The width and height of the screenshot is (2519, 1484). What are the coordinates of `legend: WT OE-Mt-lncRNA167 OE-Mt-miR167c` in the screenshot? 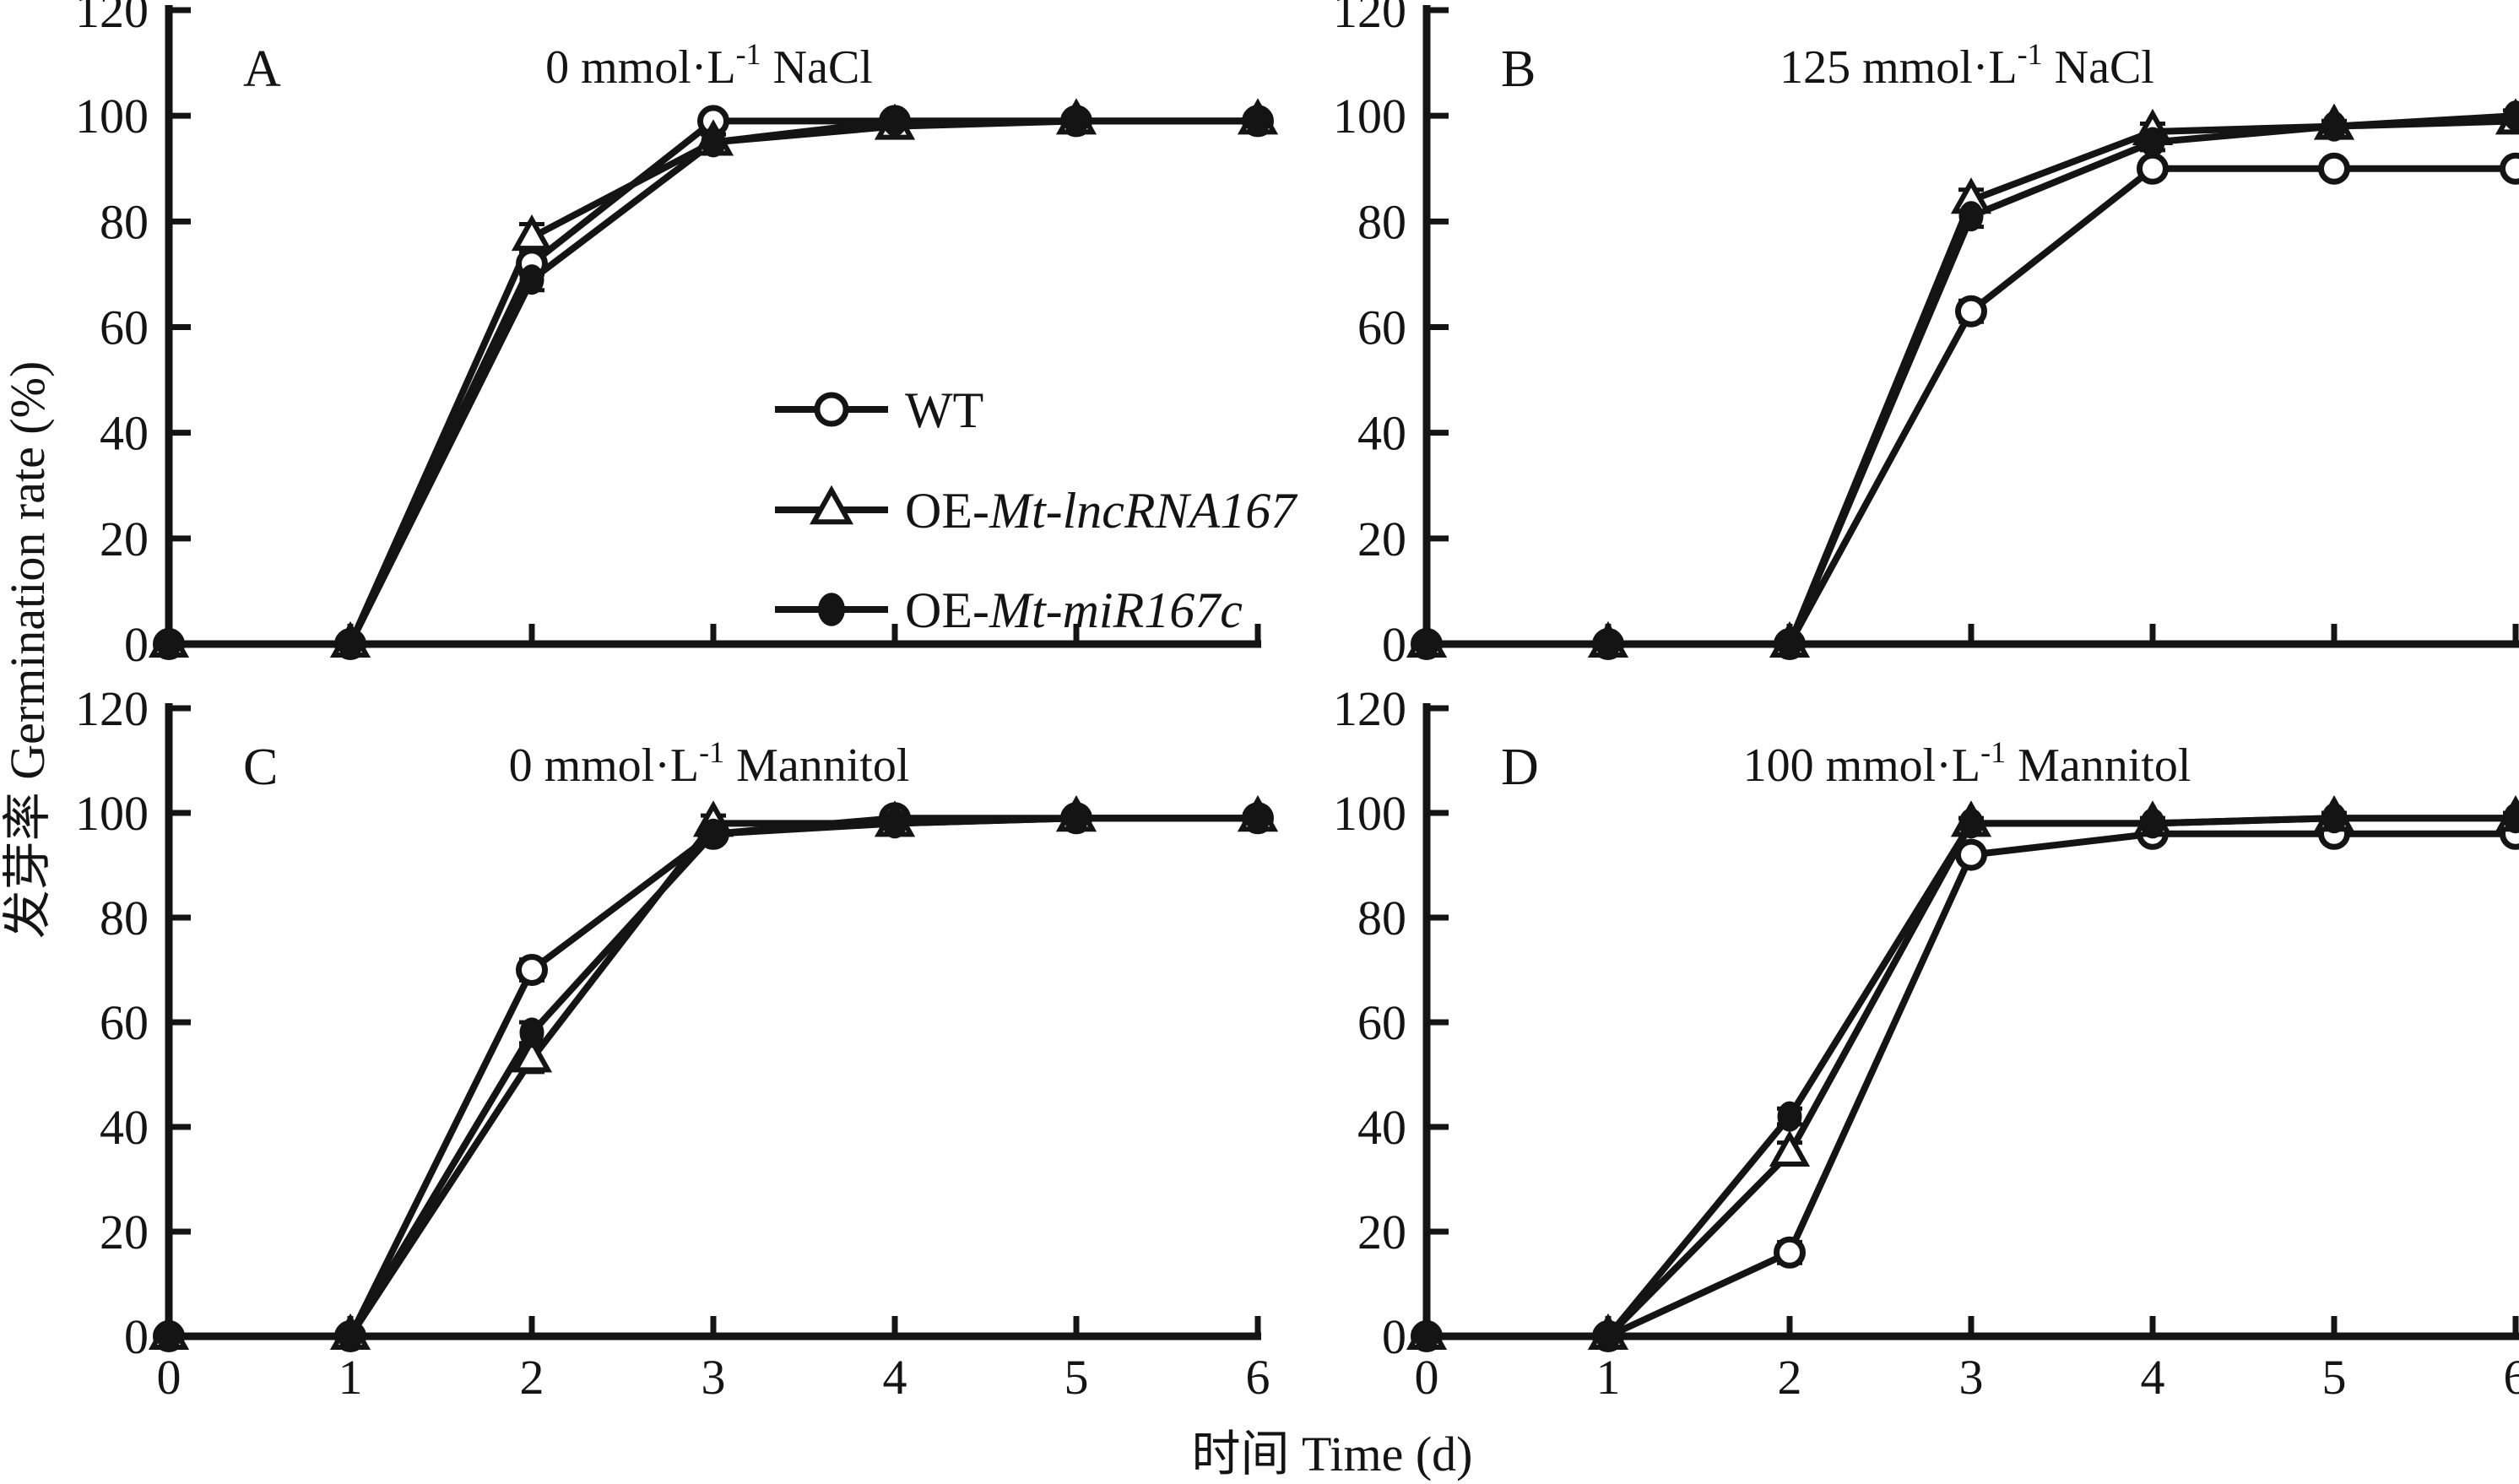 It's located at (1036, 510).